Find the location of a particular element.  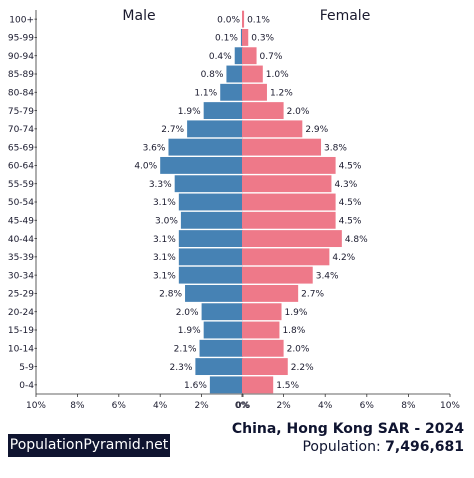

age-group-label: 45-49 is located at coordinates (21, 221).